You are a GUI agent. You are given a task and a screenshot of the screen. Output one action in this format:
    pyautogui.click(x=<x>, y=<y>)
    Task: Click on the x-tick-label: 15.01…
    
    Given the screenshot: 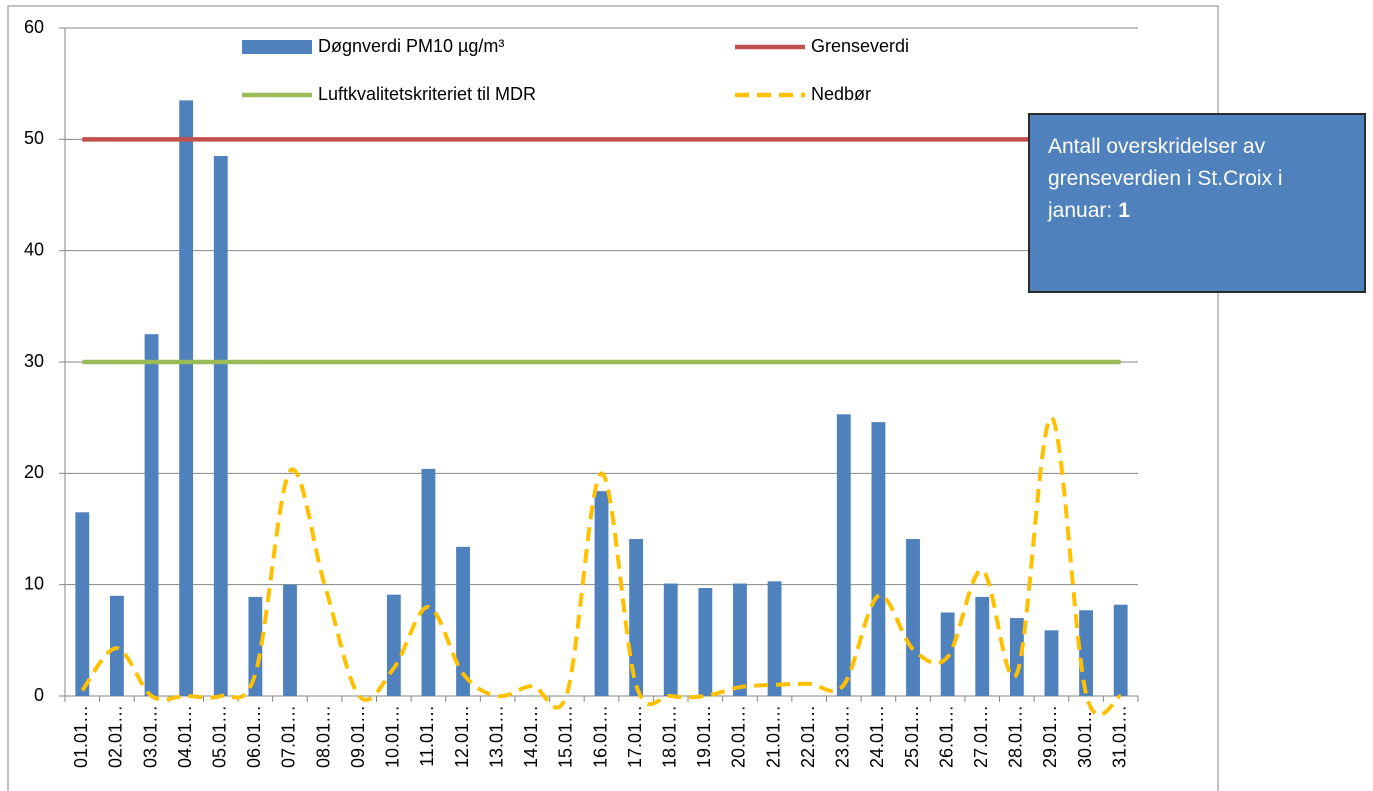 What is the action you would take?
    pyautogui.click(x=566, y=736)
    